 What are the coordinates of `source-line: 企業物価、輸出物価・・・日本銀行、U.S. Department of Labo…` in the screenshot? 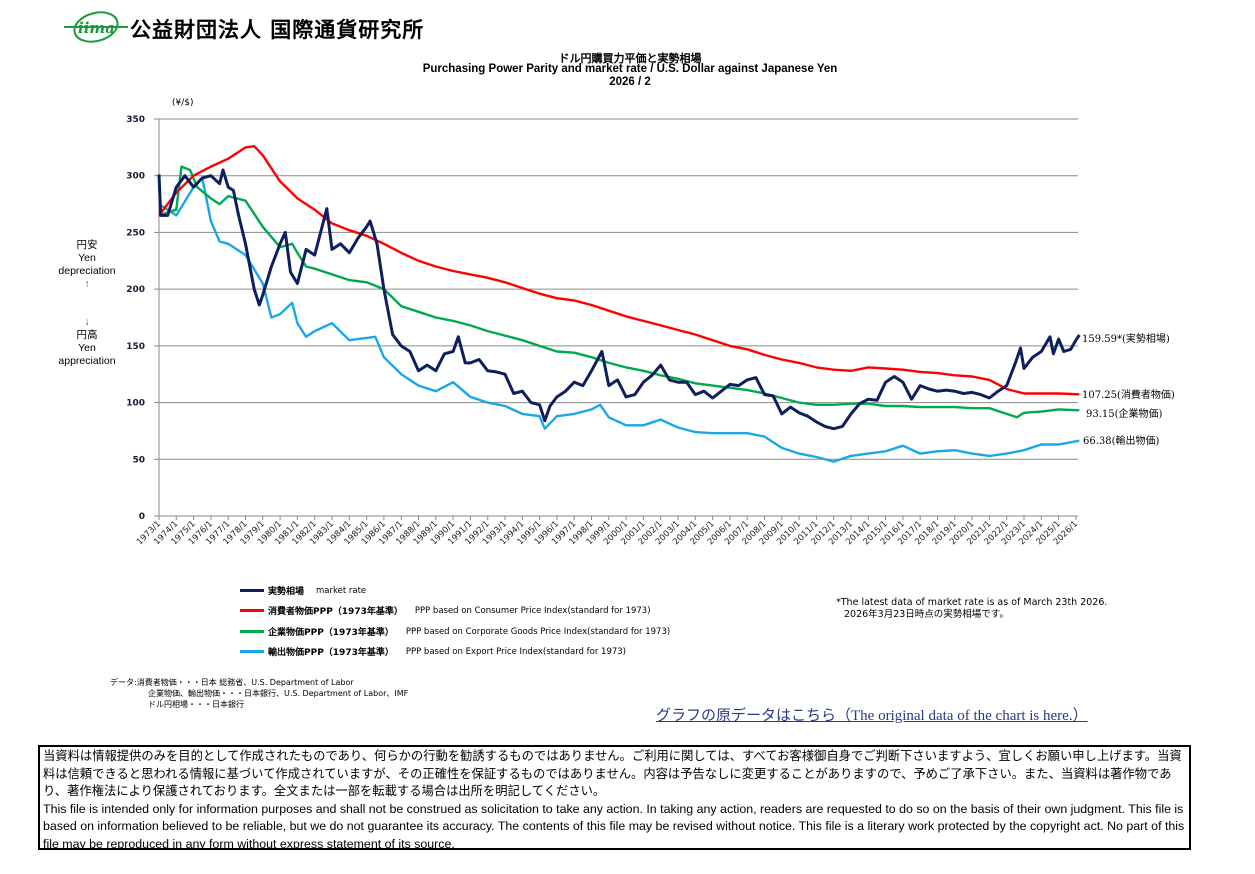 It's located at (278, 693).